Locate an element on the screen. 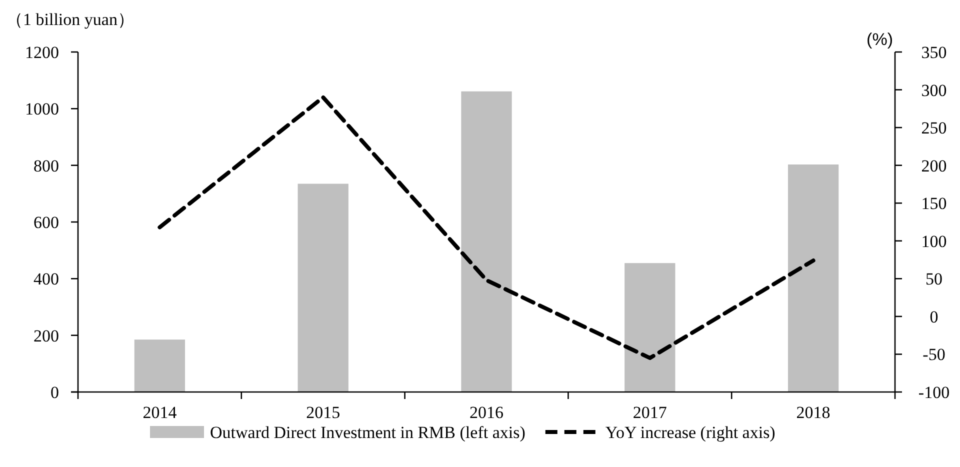 This screenshot has width=960, height=467. legend-text: YoY increase (right axis) is located at coordinates (690, 432).